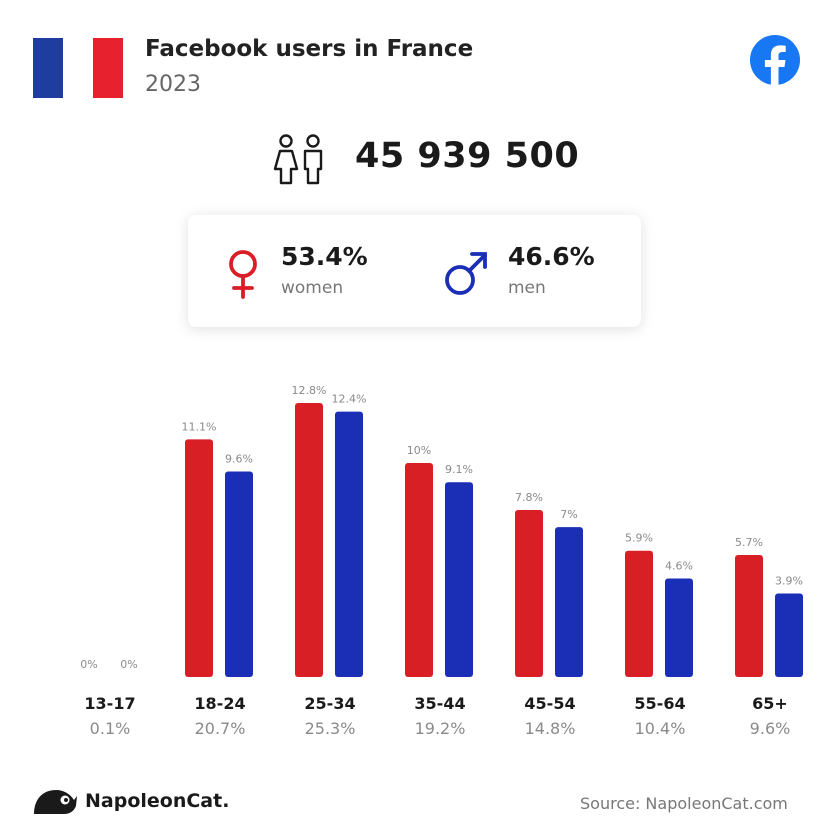 Image resolution: width=820 pixels, height=833 pixels. I want to click on category-total-25-34: 25.3%, so click(330, 728).